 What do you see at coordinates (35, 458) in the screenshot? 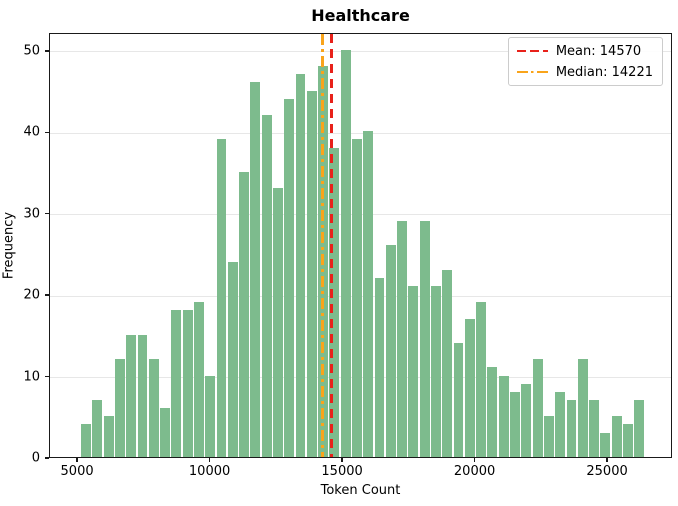
I see `y-tick-label: 0` at bounding box center [35, 458].